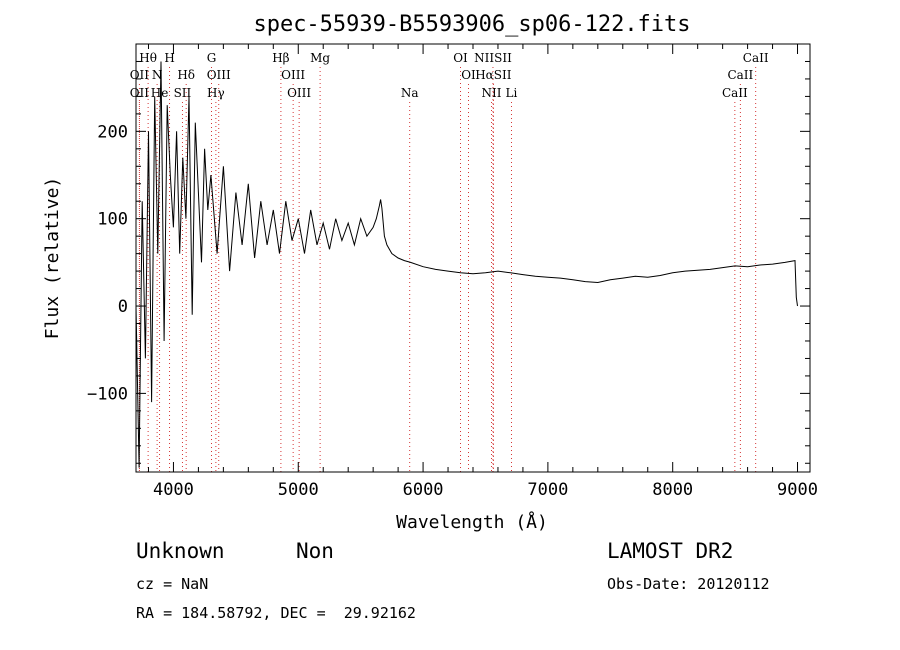 This screenshot has height=650, width=900. I want to click on y-axis-label: Flux (relative), so click(52, 258).